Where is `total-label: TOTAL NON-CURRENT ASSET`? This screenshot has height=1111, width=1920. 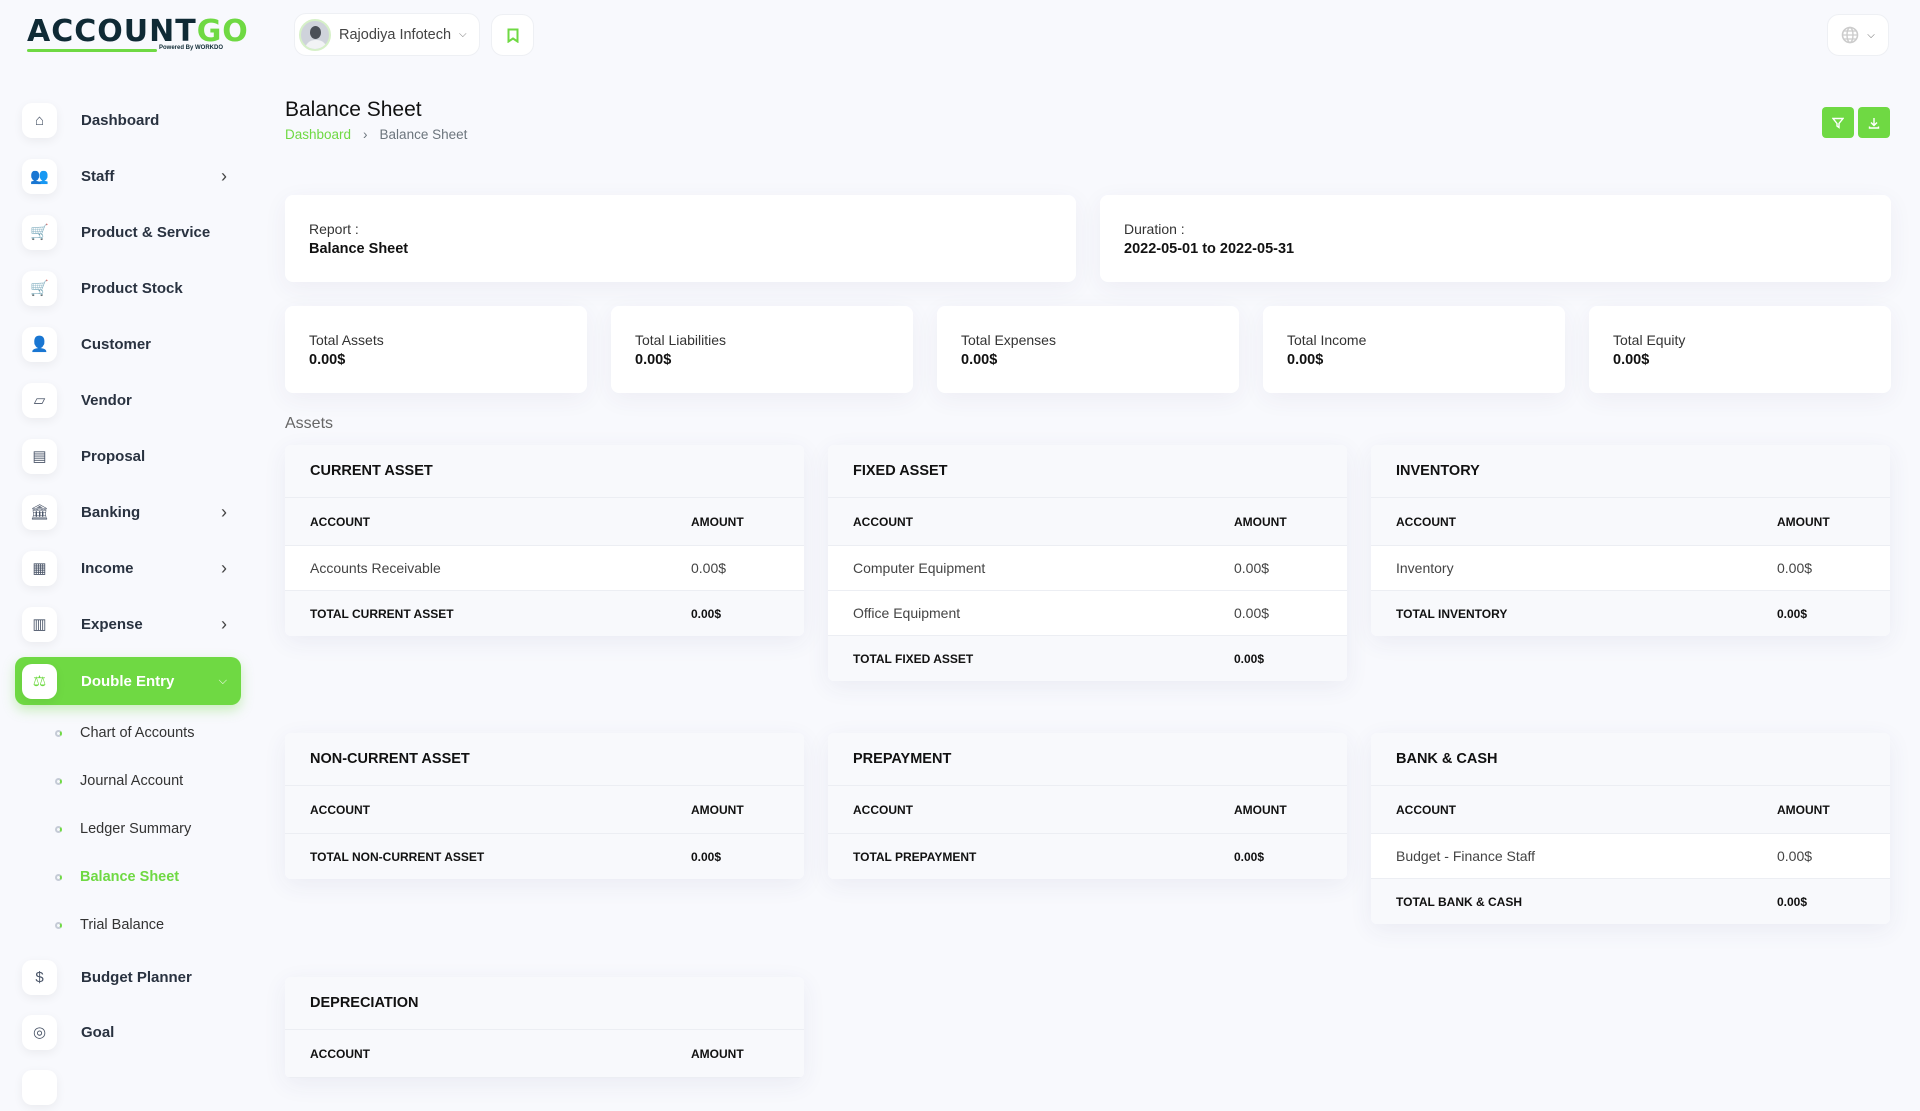 total-label: TOTAL NON-CURRENT ASSET is located at coordinates (397, 856).